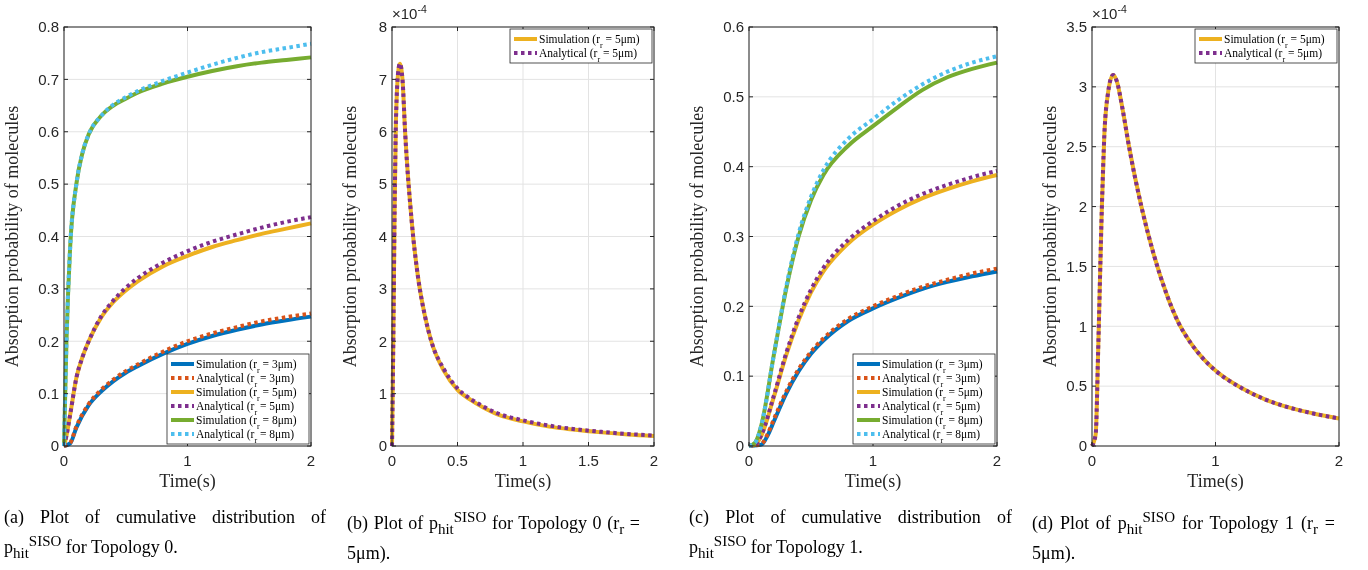 This screenshot has height=570, width=1368. What do you see at coordinates (1183, 536) in the screenshot?
I see `text: (d) Plot of p$_{hit}$$^{SISO}$ for Topology 1 (r$_{r}$ = 5μm).` at bounding box center [1183, 536].